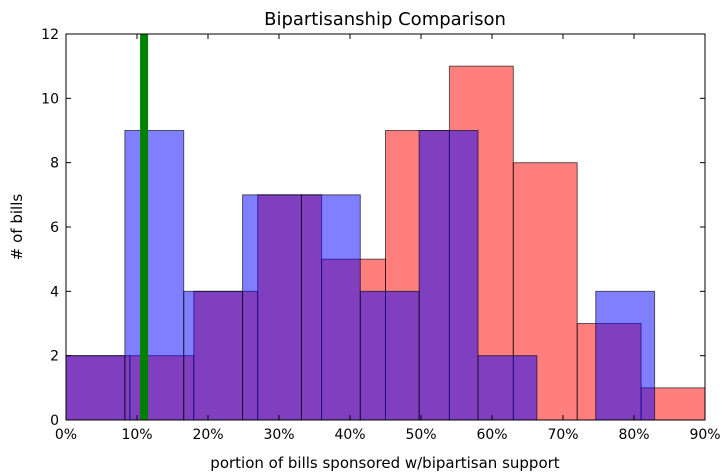 This screenshot has width=726, height=476. Describe the element at coordinates (389, 355) in the screenshot. I see `histogram-bar-series1-bin5` at that location.